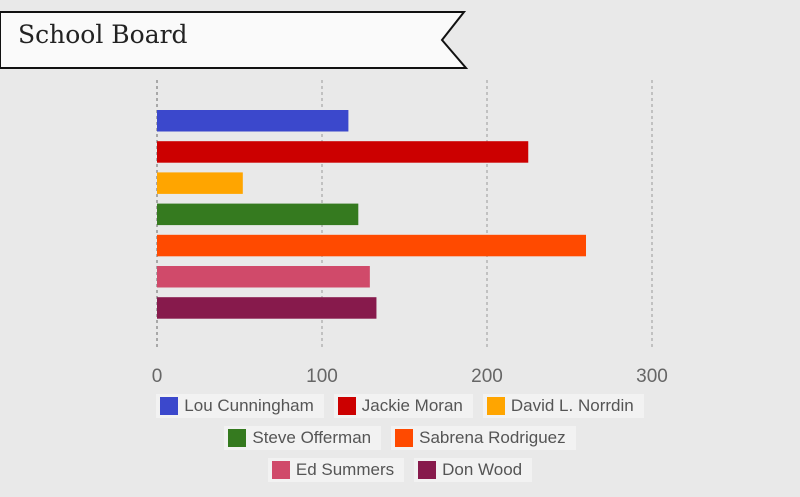 Image resolution: width=800 pixels, height=497 pixels. I want to click on legend-item: Steve Offerman, so click(303, 438).